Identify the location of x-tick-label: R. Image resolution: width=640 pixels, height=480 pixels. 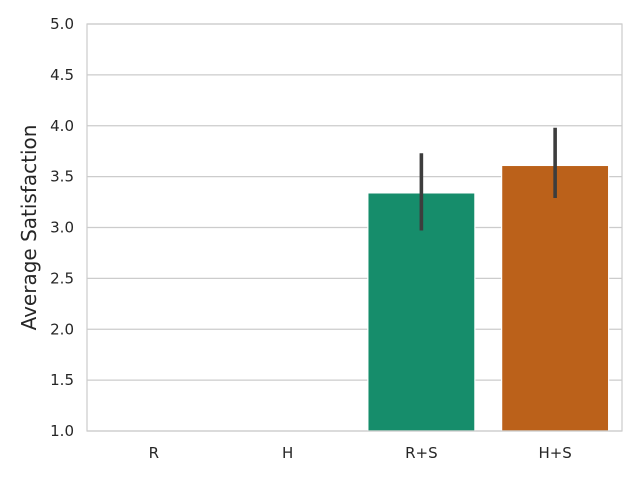
(154, 453).